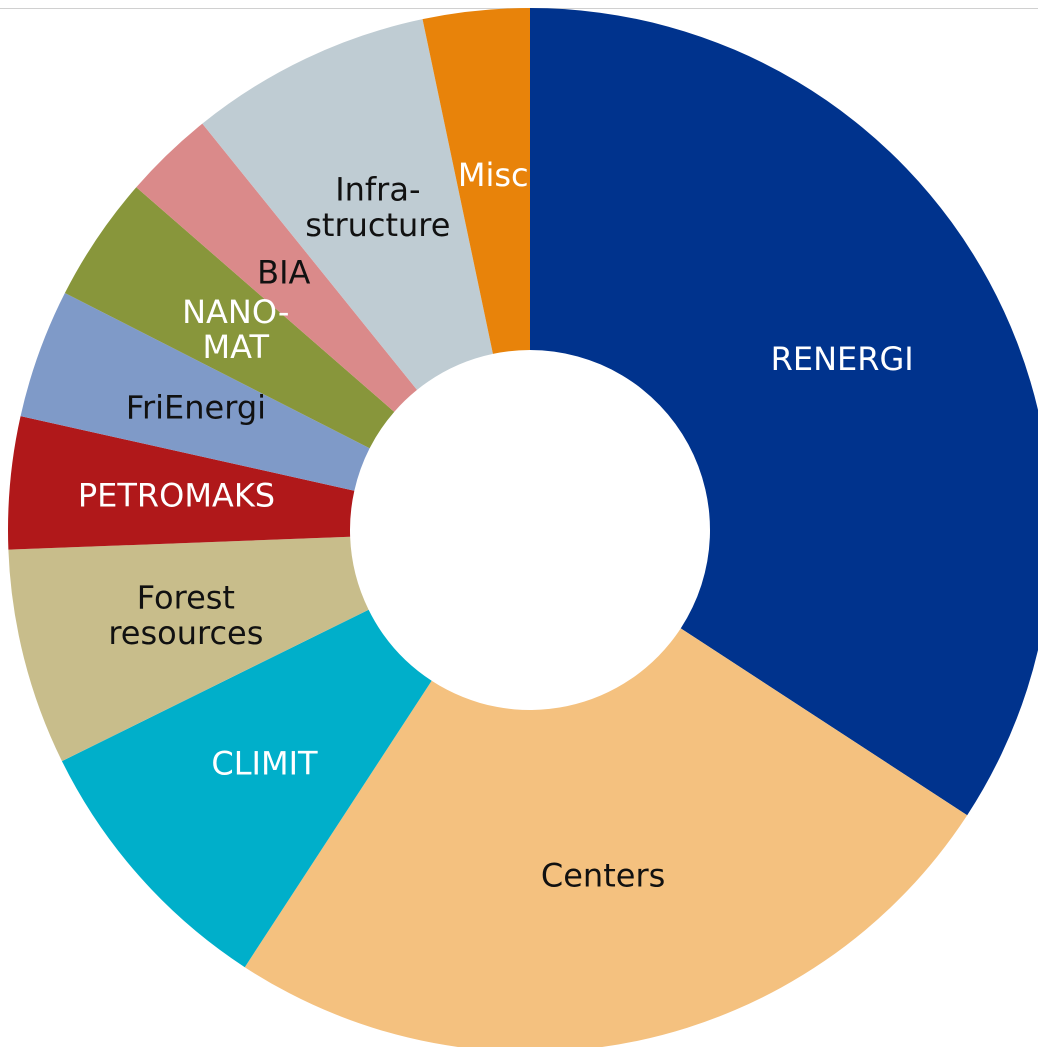  Describe the element at coordinates (283, 272) in the screenshot. I see `slice-label: BIA` at that location.